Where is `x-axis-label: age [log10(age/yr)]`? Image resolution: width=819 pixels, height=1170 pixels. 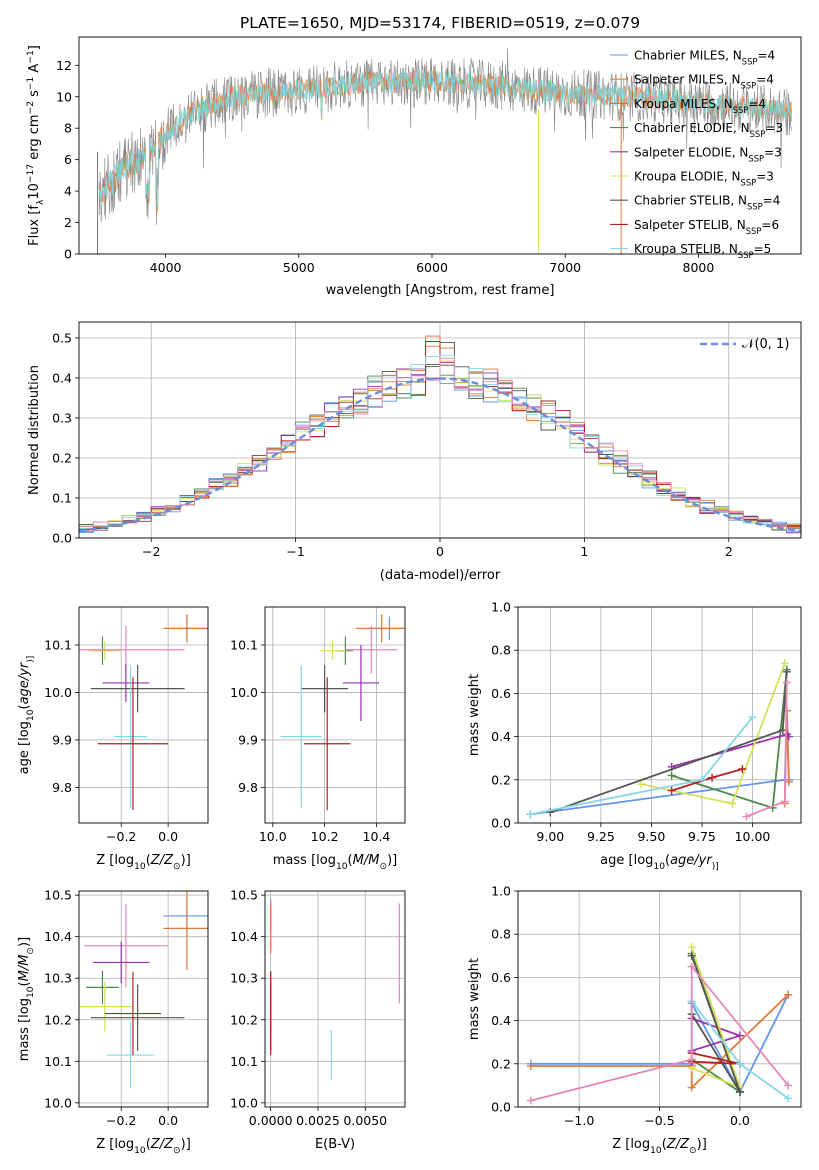
x-axis-label: age [log10(age/yr)] is located at coordinates (659, 862).